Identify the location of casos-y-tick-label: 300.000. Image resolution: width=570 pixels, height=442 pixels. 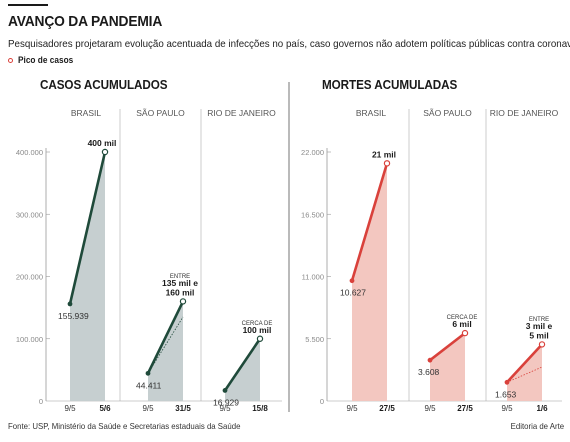
(29, 214).